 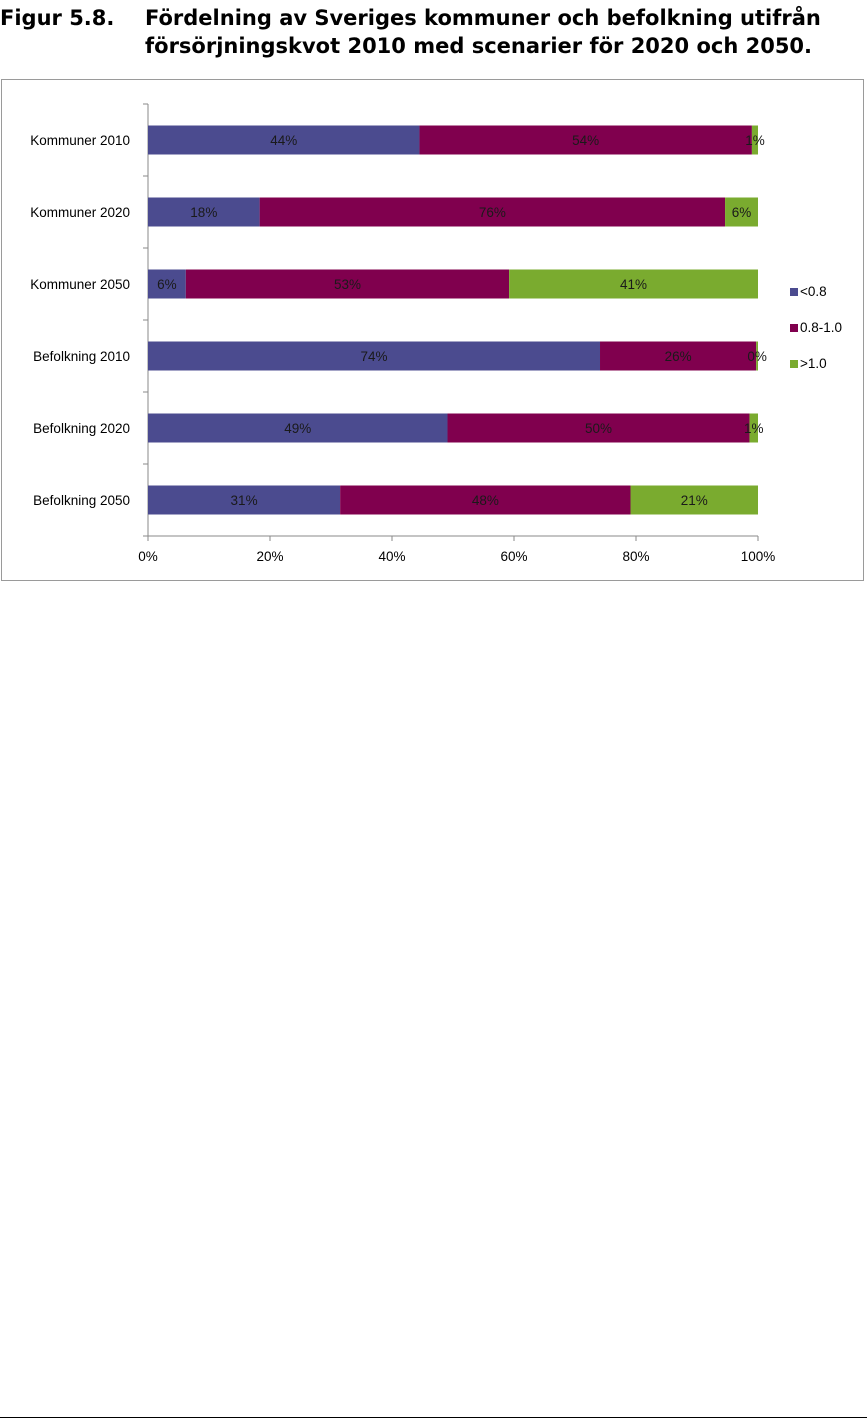 I want to click on category-label: Befolkning 2010, so click(x=81, y=356).